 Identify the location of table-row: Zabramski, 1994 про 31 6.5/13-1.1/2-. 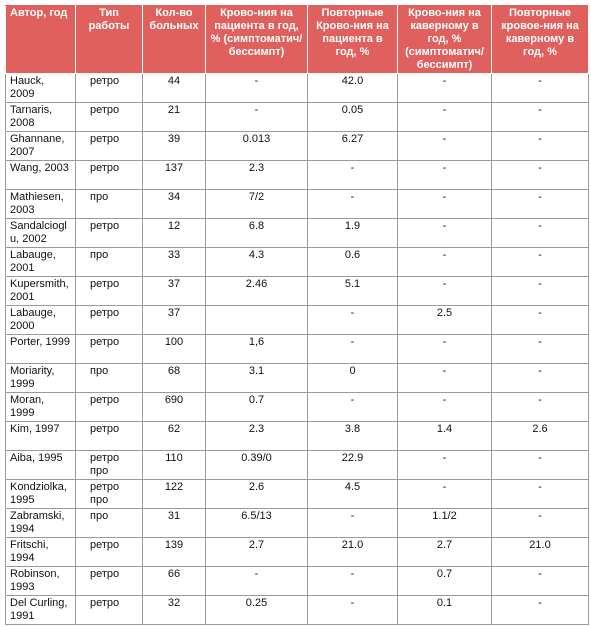
(297, 523).